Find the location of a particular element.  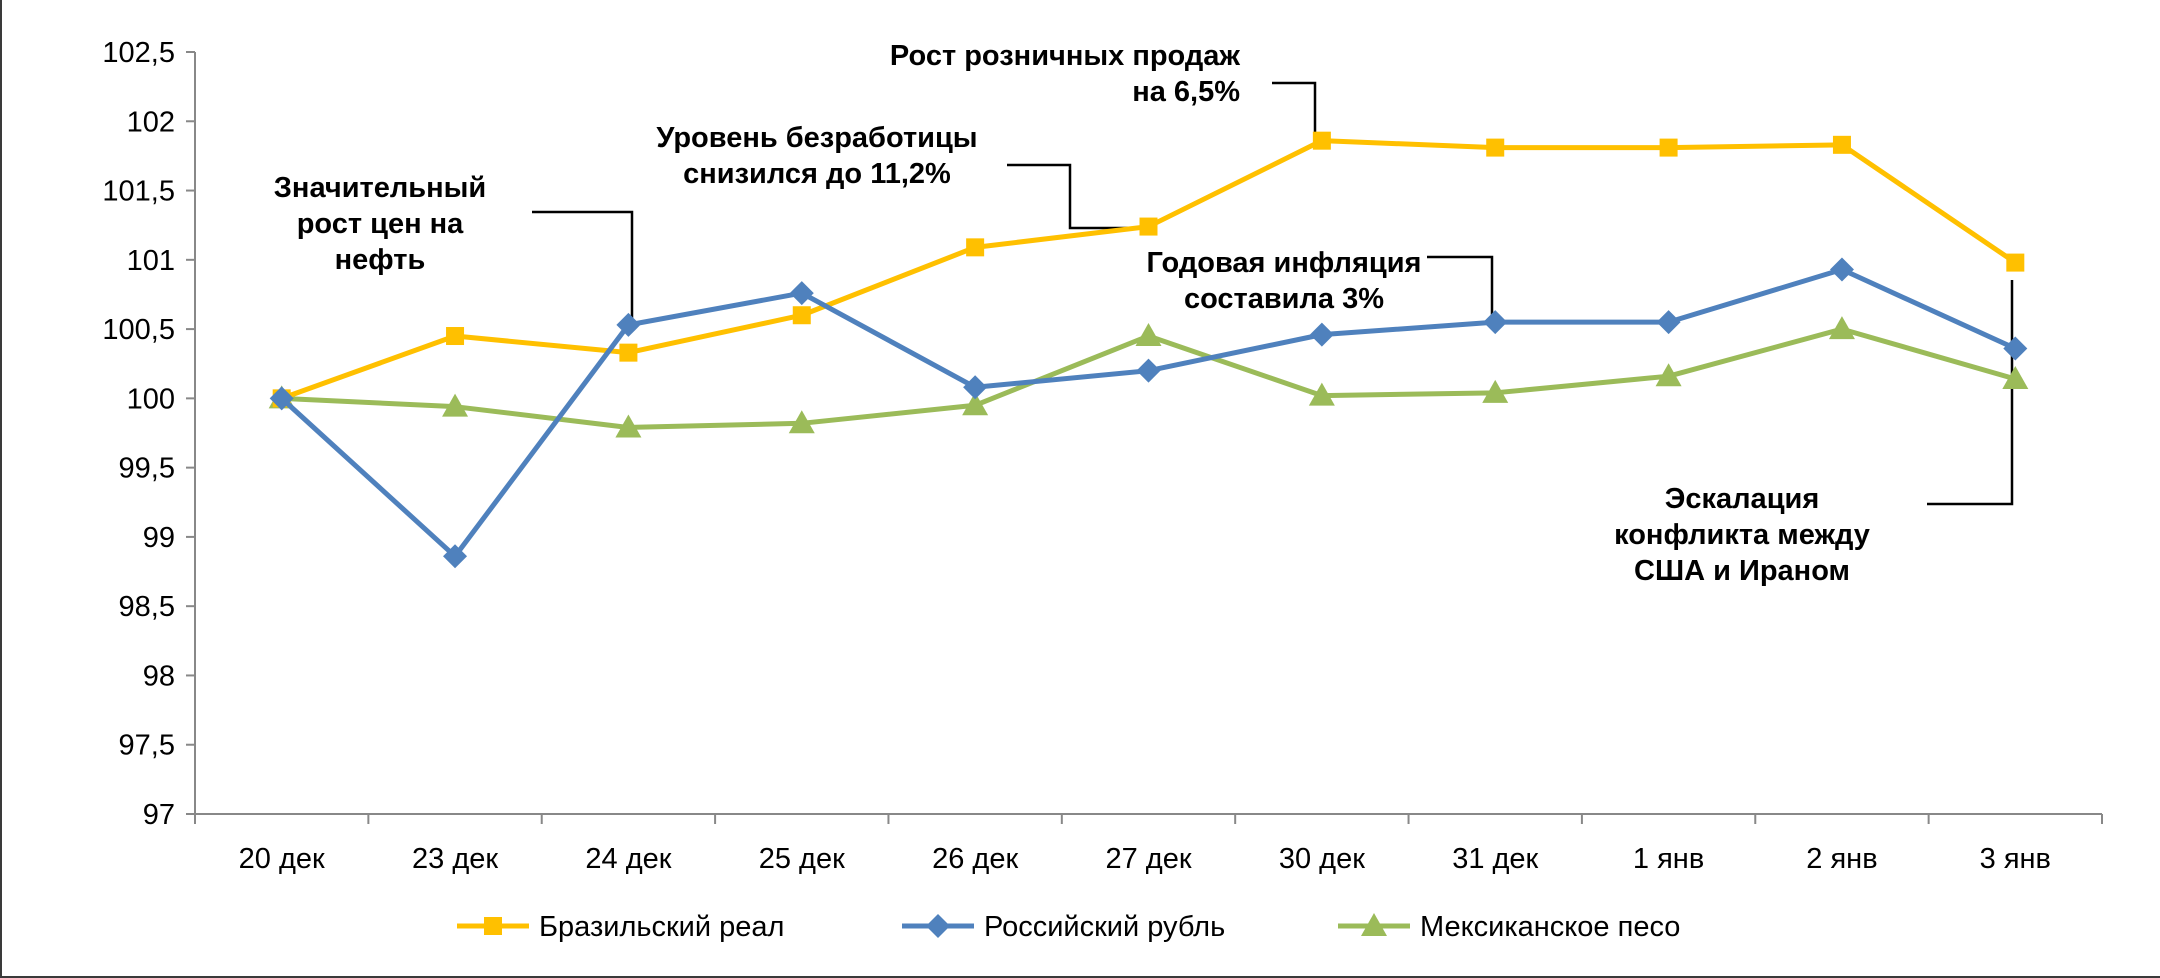

x-tick-label: 30 дек is located at coordinates (1322, 859).